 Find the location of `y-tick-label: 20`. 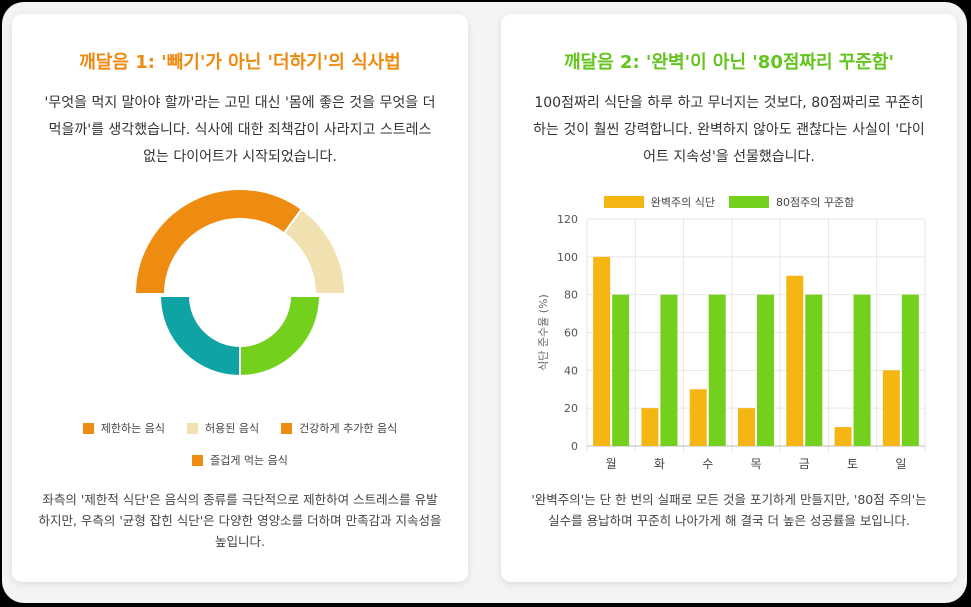

y-tick-label: 20 is located at coordinates (571, 408).